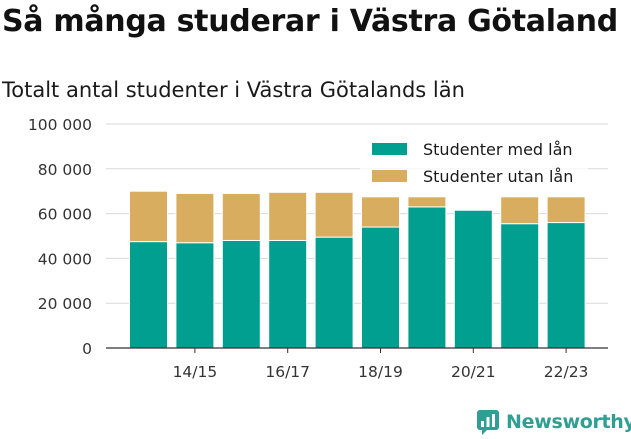 The width and height of the screenshot is (631, 439). What do you see at coordinates (310, 21) in the screenshot?
I see `chart-title: Så många studerar i Västra Götaland` at bounding box center [310, 21].